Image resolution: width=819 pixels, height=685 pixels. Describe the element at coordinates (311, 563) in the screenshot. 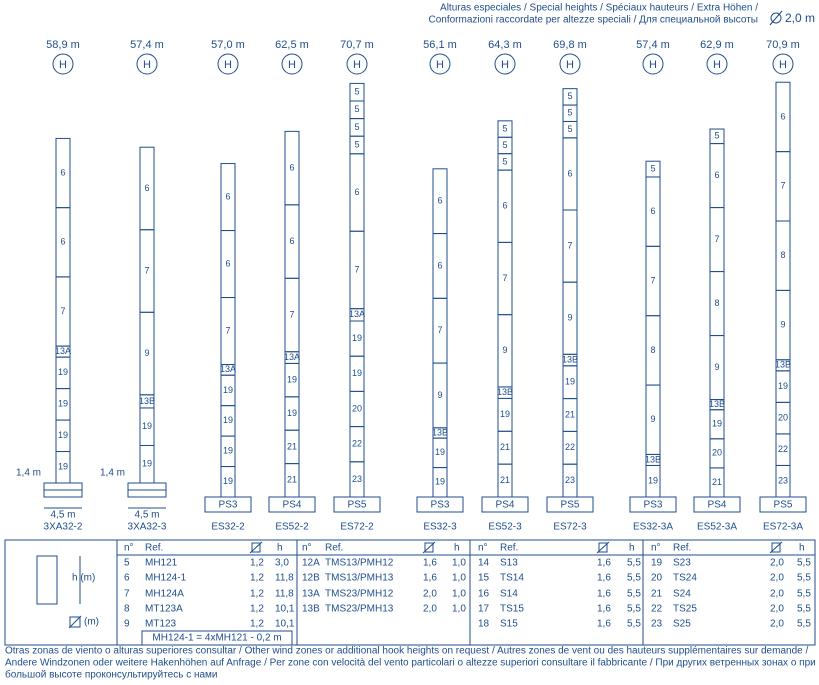

I see `table-cell: 12A` at that location.